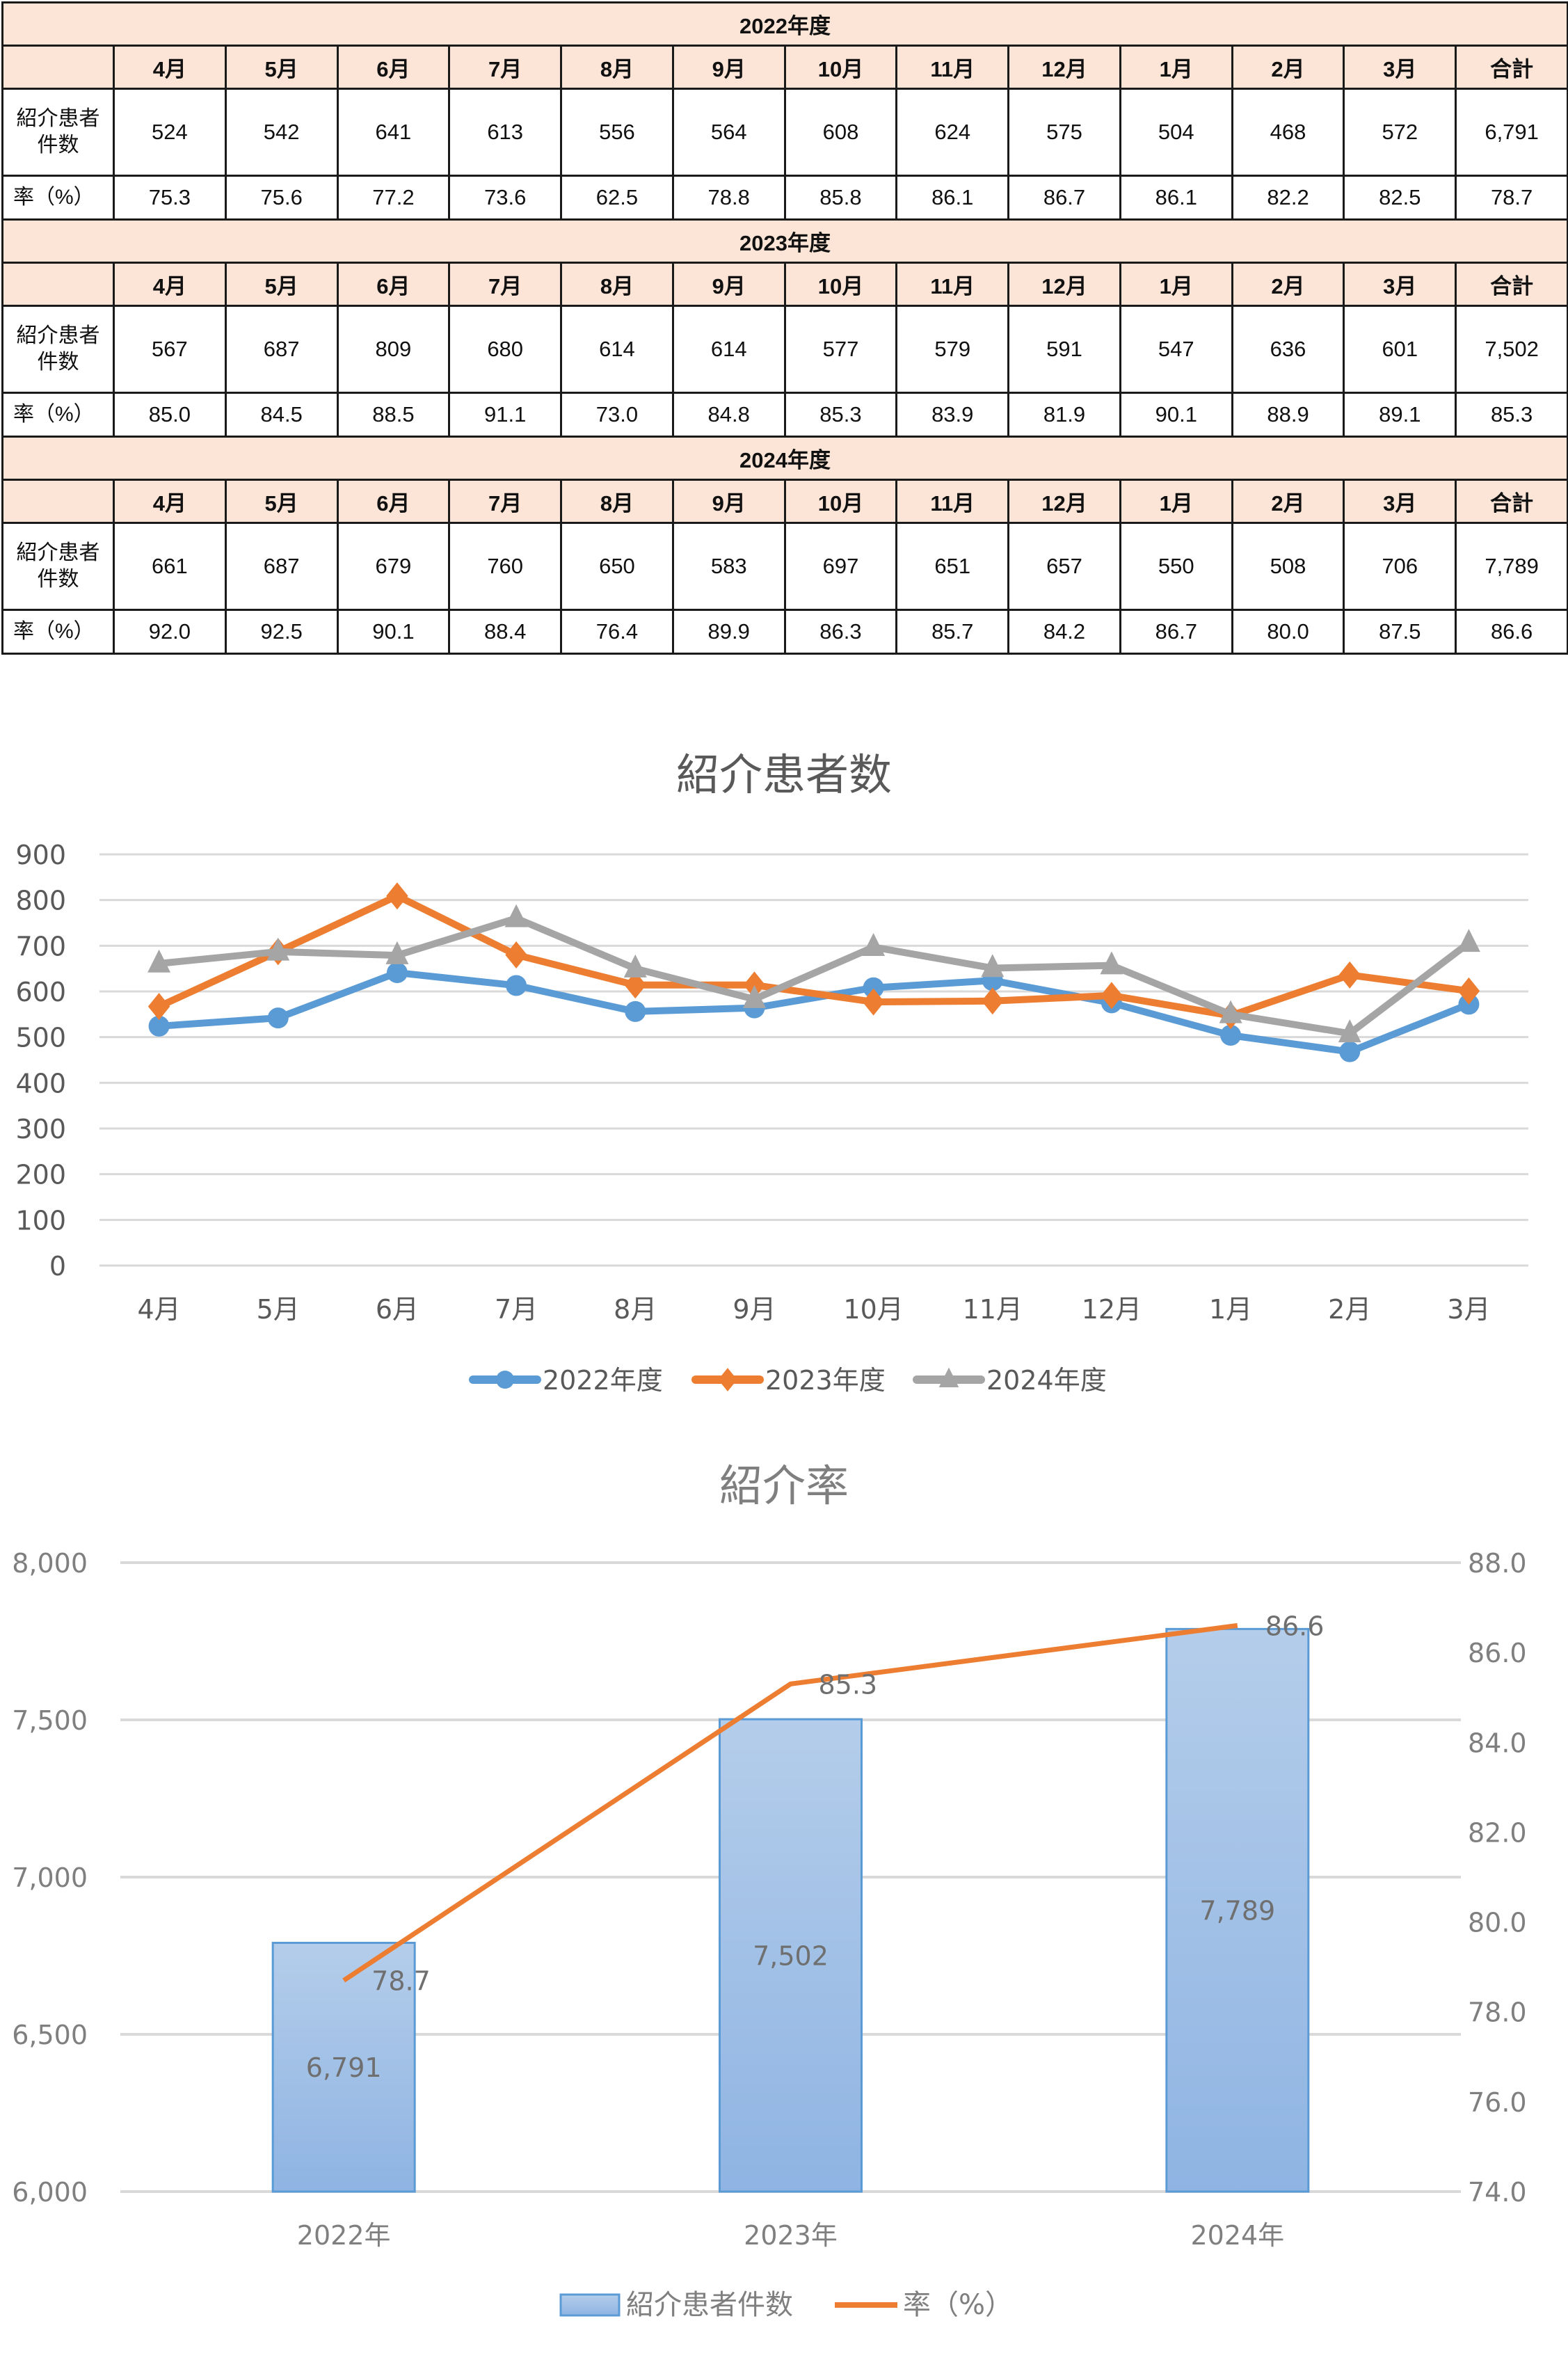 The image size is (1568, 2353). What do you see at coordinates (728, 198) in the screenshot?
I see `rate-cell: 78.8` at bounding box center [728, 198].